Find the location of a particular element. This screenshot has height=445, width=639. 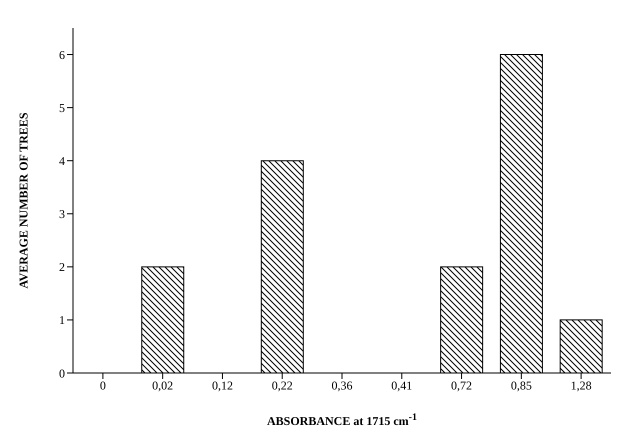

x-tick-label: 0,36 is located at coordinates (342, 385).